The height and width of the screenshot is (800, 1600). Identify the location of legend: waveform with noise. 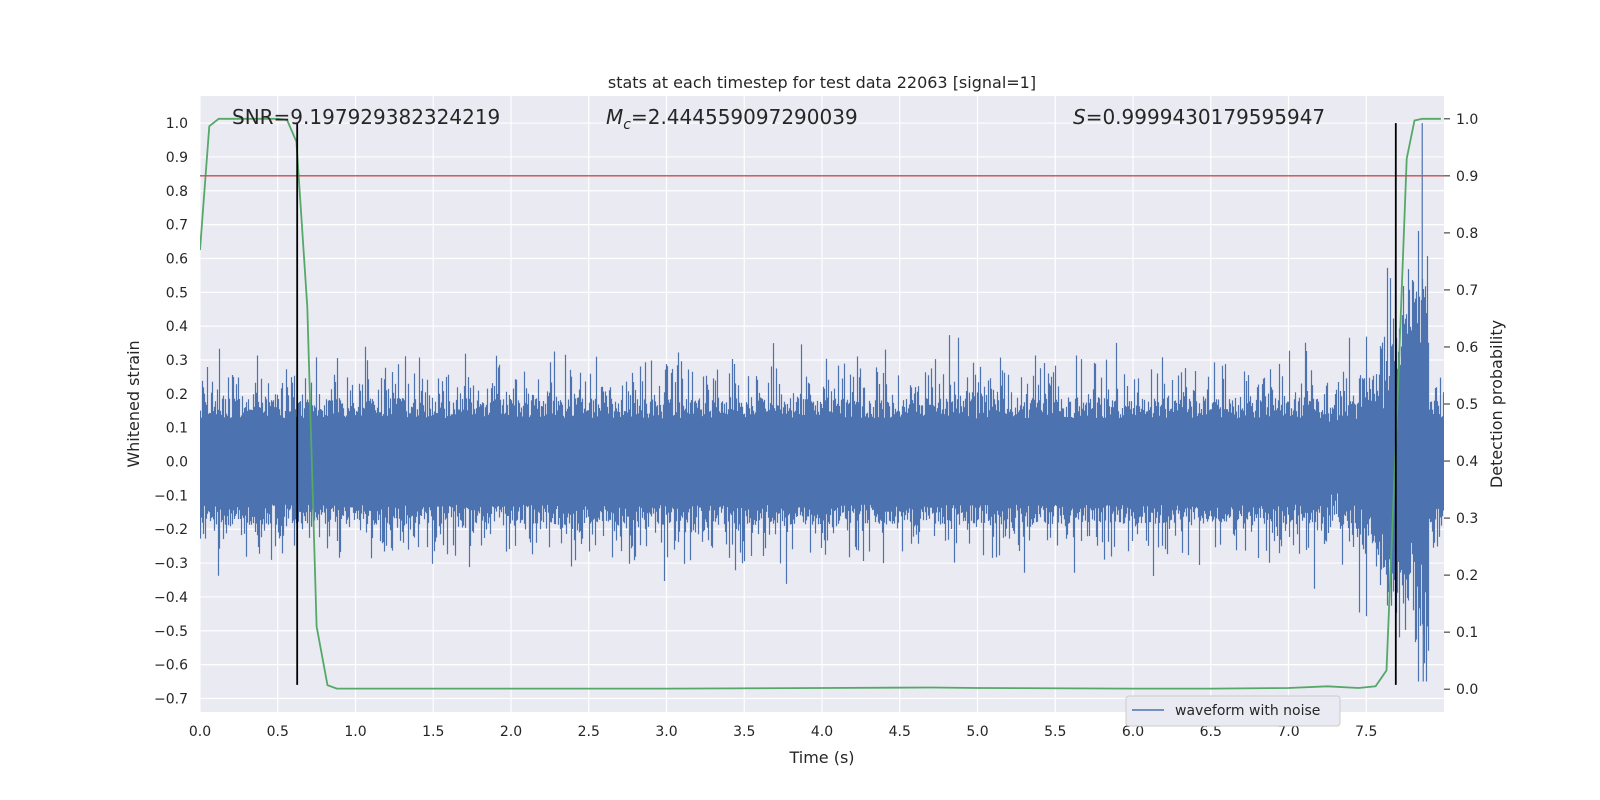
(1233, 711).